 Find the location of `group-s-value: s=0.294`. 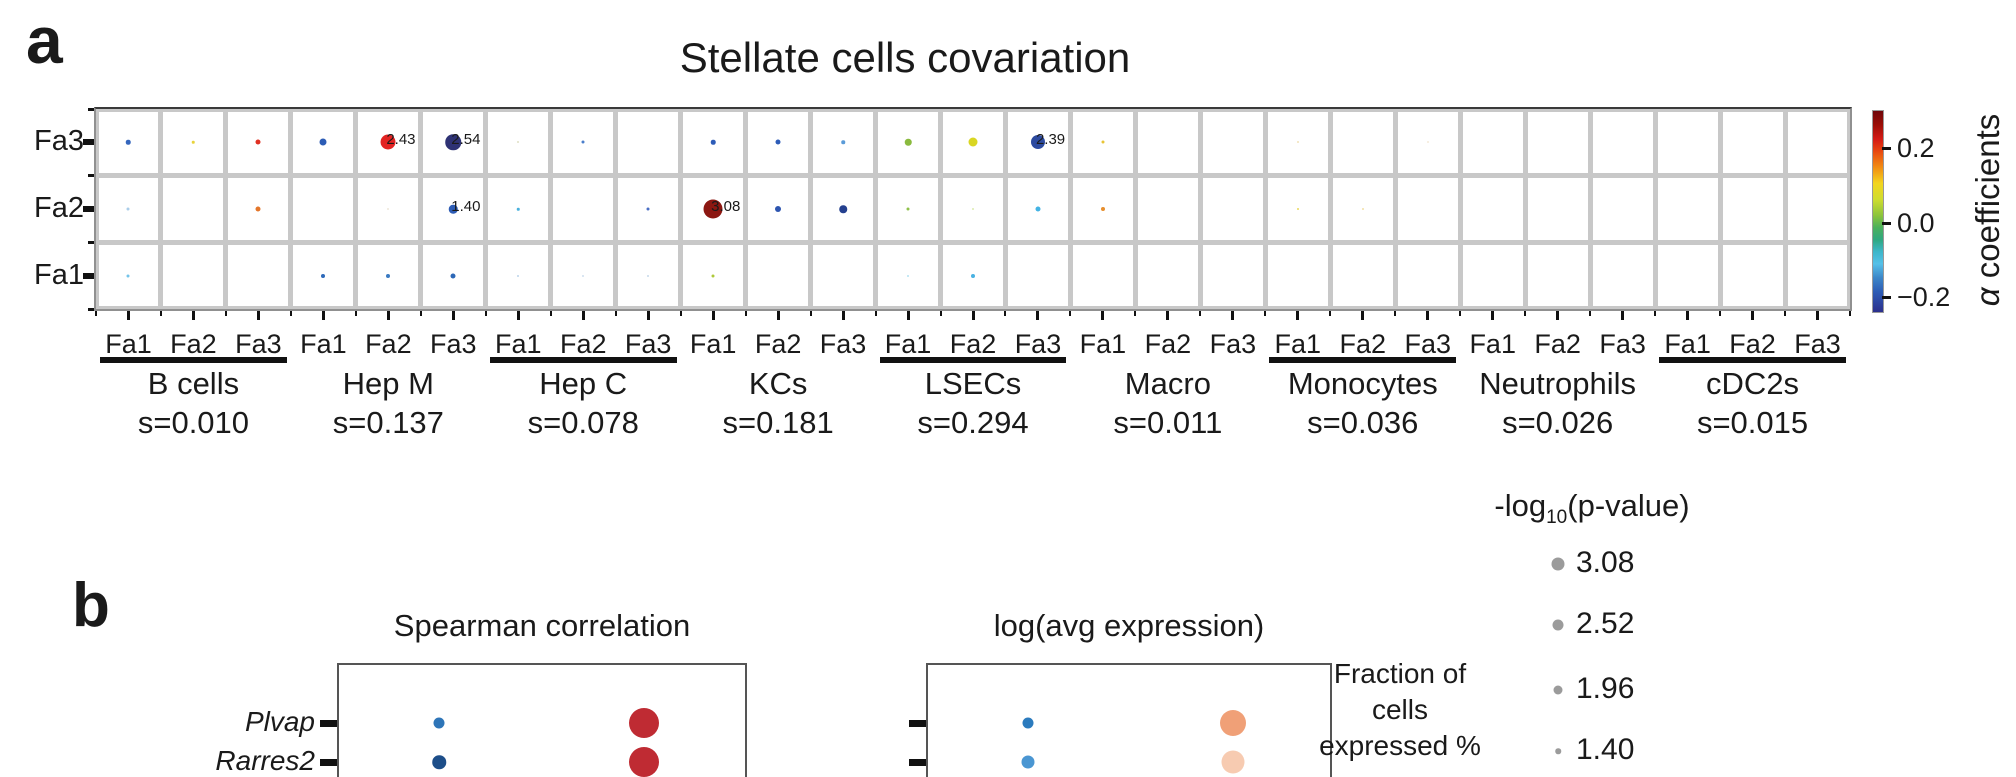

group-s-value: s=0.294 is located at coordinates (973, 422).